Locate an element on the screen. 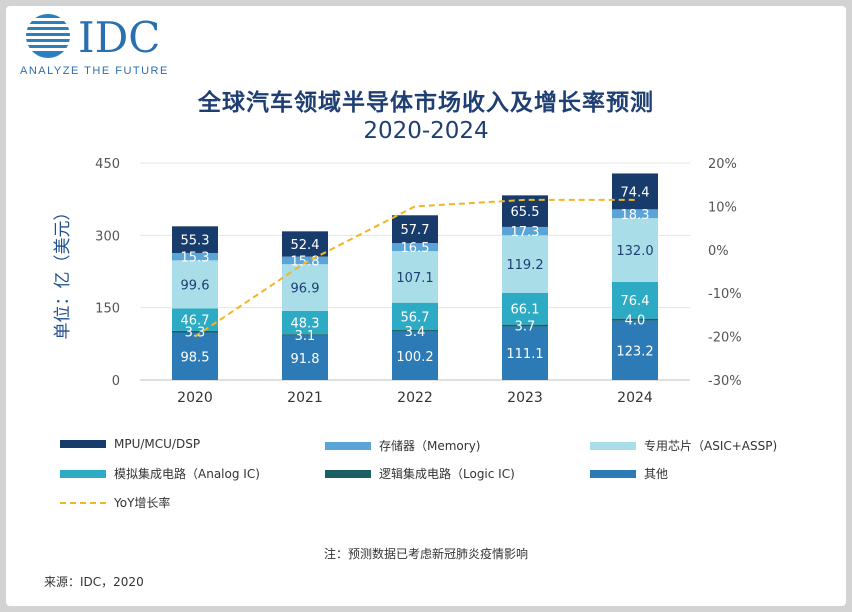  legend-item: 模拟集成电路（Analog IC) is located at coordinates (160, 473).